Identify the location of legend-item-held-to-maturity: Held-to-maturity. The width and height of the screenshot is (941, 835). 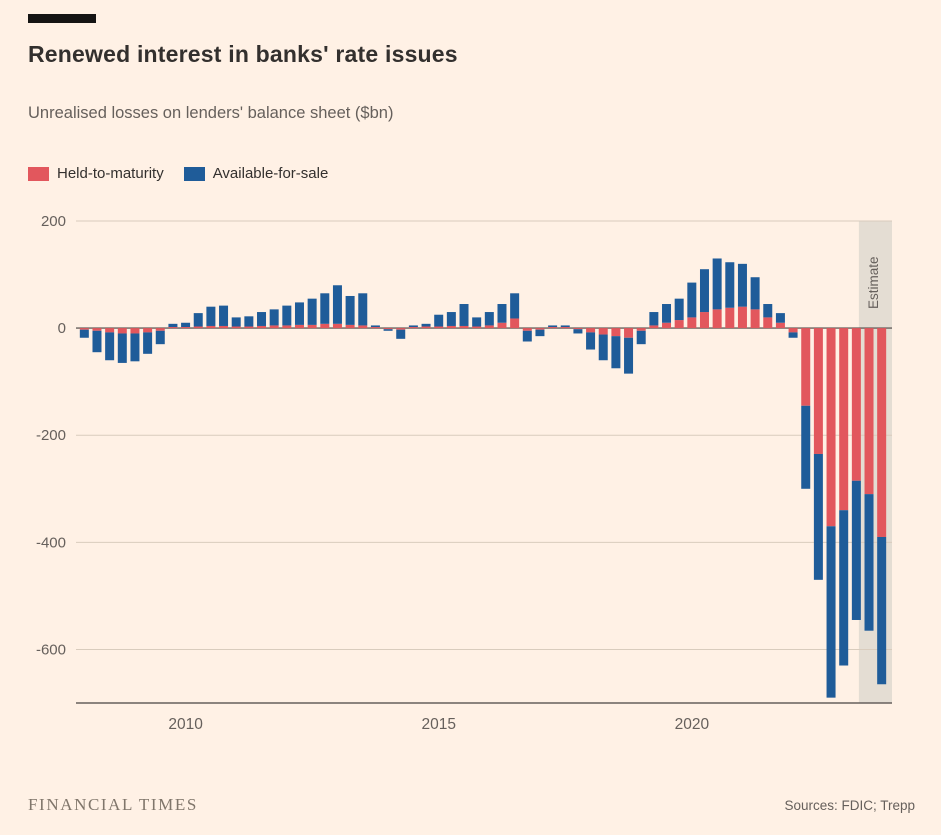
(96, 173).